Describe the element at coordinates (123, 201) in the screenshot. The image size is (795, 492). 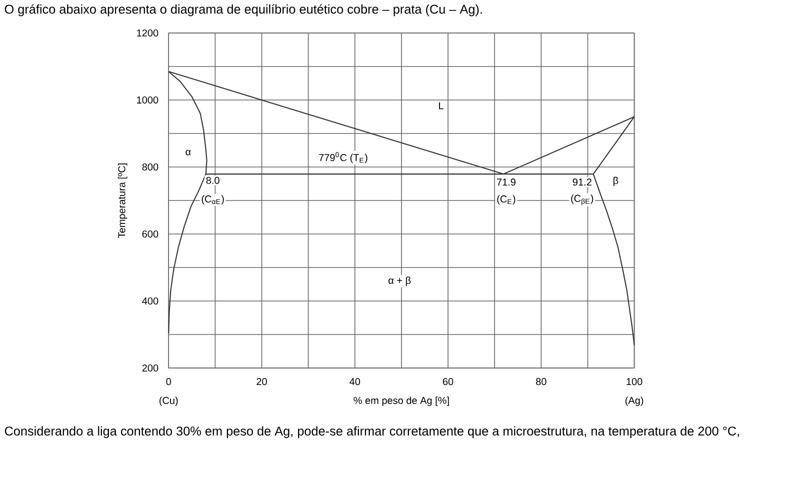
I see `y-axis-title: Temperatura [ºC]` at that location.